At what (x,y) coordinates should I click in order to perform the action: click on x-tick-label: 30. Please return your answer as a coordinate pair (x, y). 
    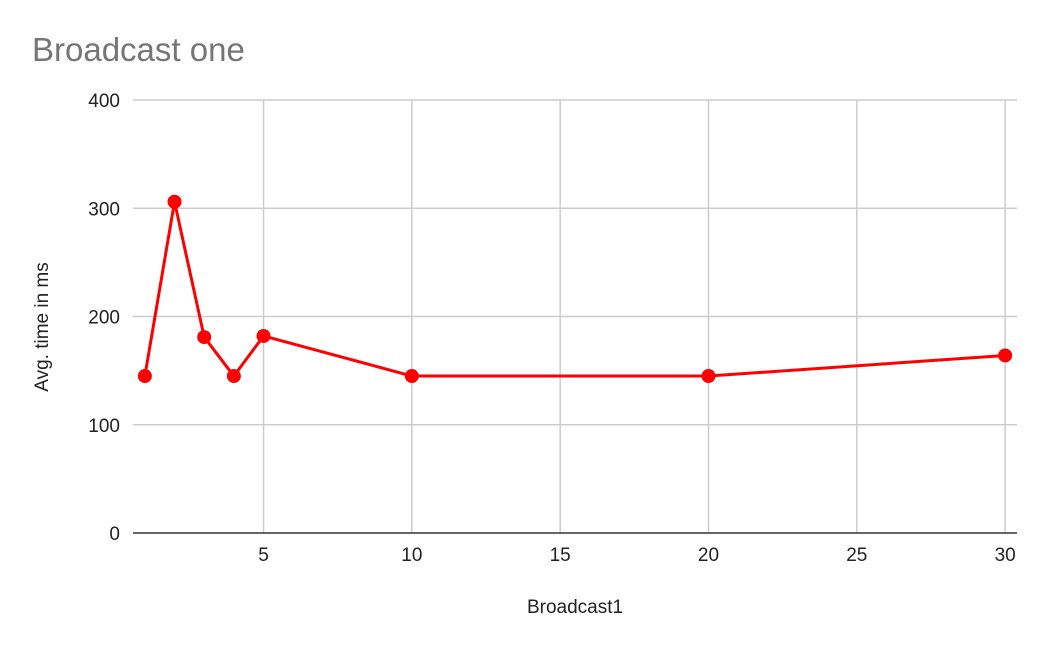
    Looking at the image, I should click on (1005, 555).